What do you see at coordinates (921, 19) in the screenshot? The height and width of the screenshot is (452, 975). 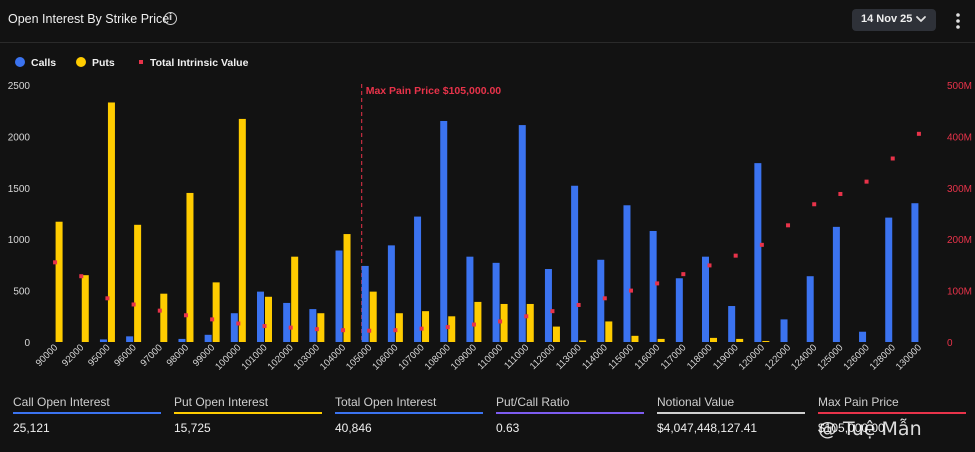 I see `chevron-down-icon` at bounding box center [921, 19].